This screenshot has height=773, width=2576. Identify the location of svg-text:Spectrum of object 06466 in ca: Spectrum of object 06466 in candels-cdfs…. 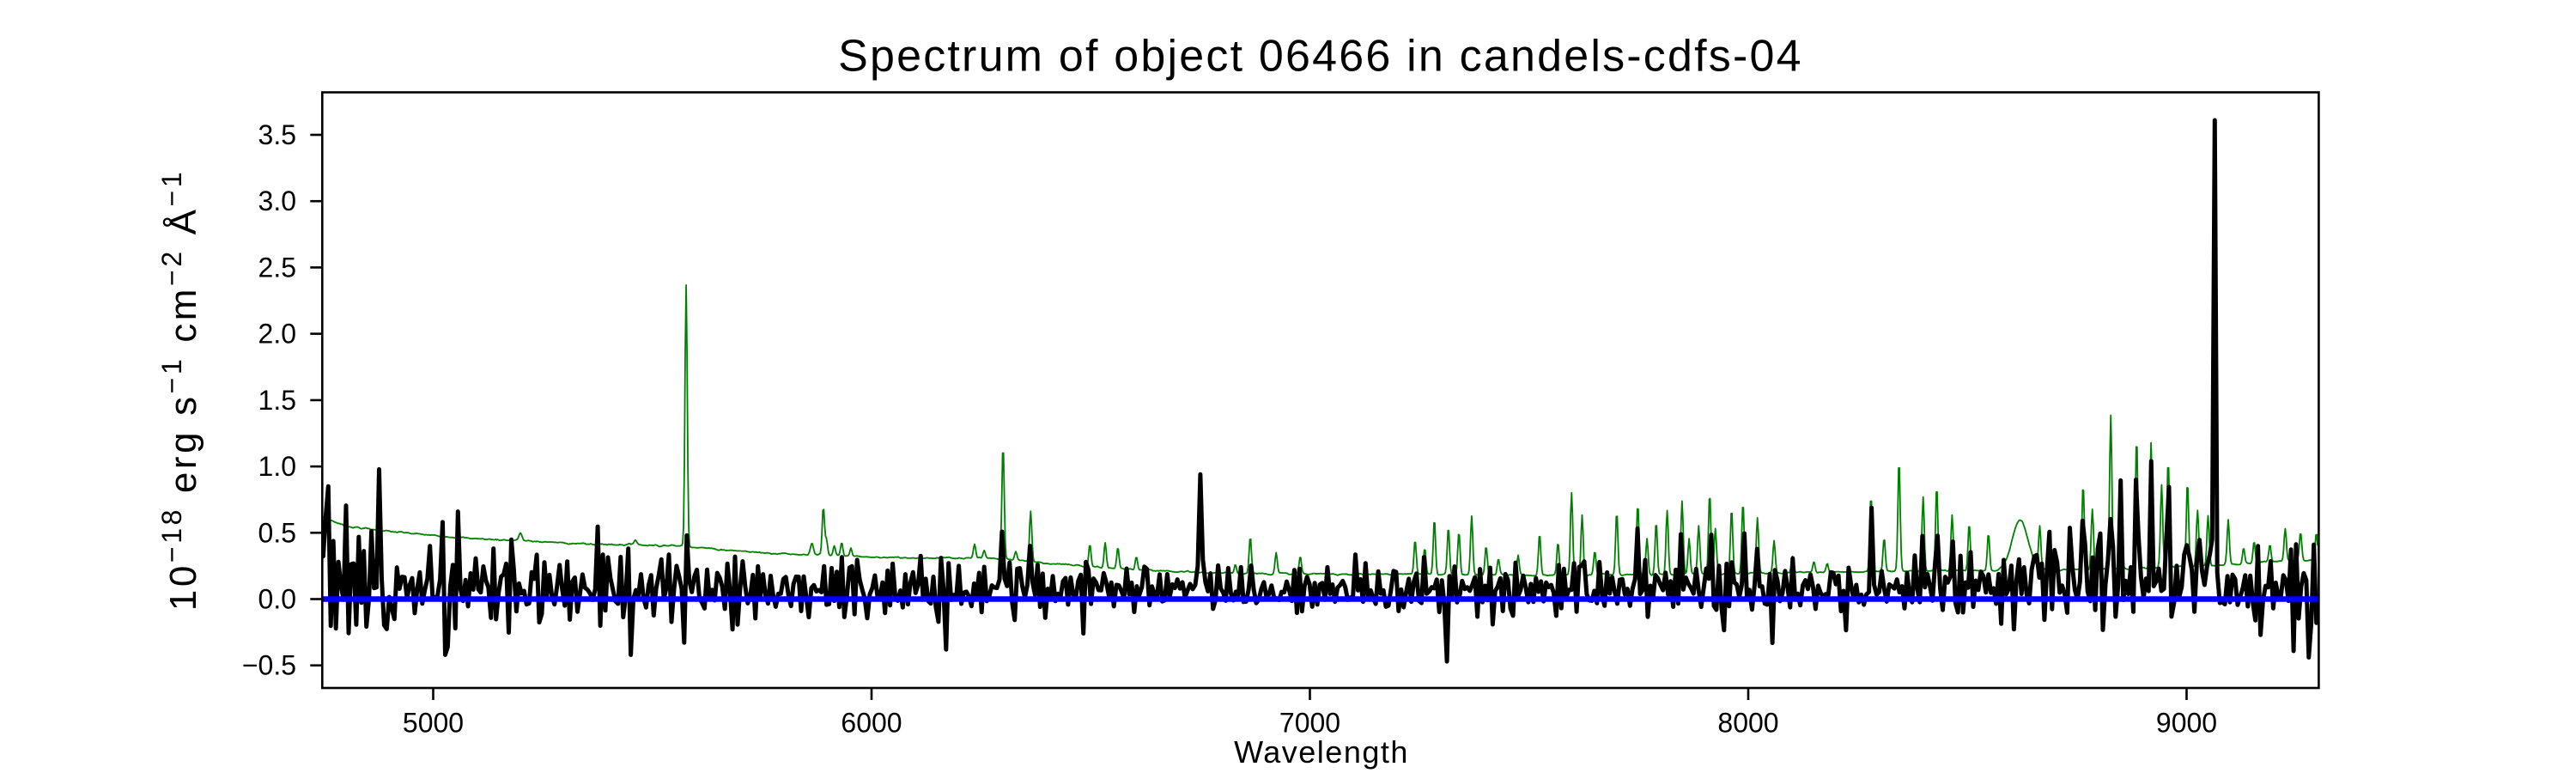
(1320, 56).